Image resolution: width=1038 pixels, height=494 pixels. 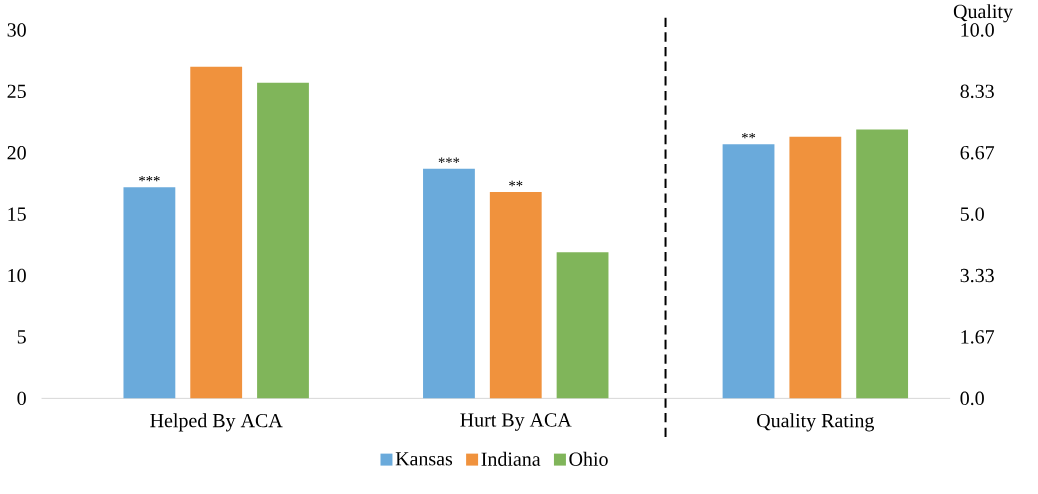 What do you see at coordinates (816, 422) in the screenshot?
I see `x-tick-label: Quality Rating` at bounding box center [816, 422].